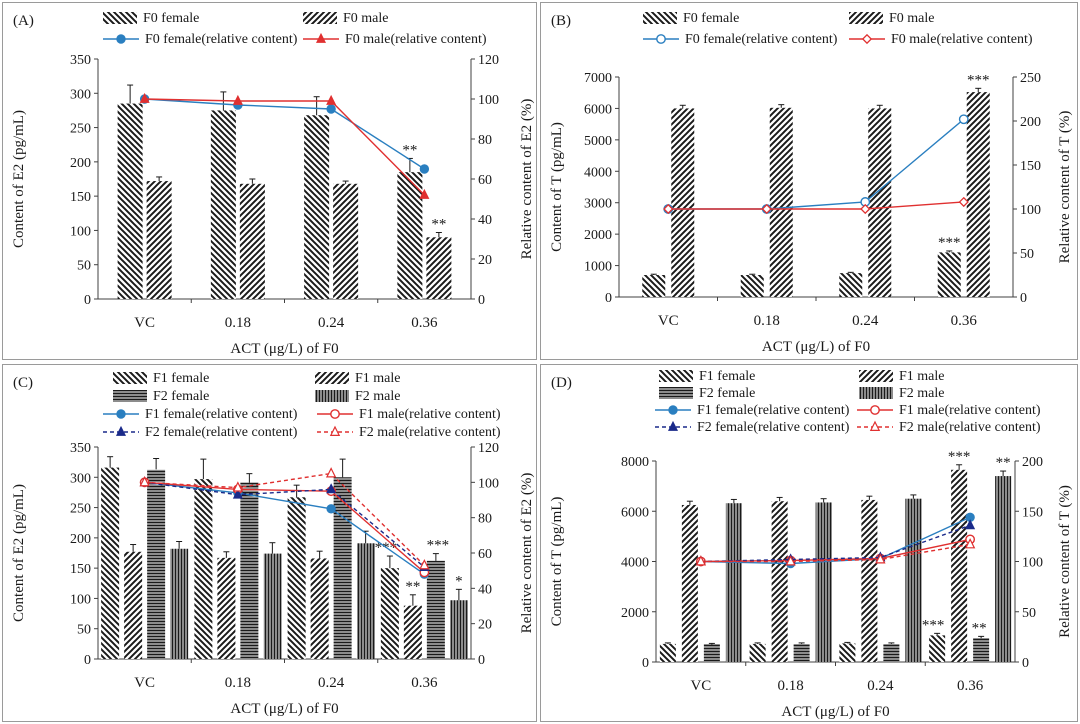  What do you see at coordinates (1030, 166) in the screenshot?
I see `y2-tick-label: 150` at bounding box center [1030, 166].